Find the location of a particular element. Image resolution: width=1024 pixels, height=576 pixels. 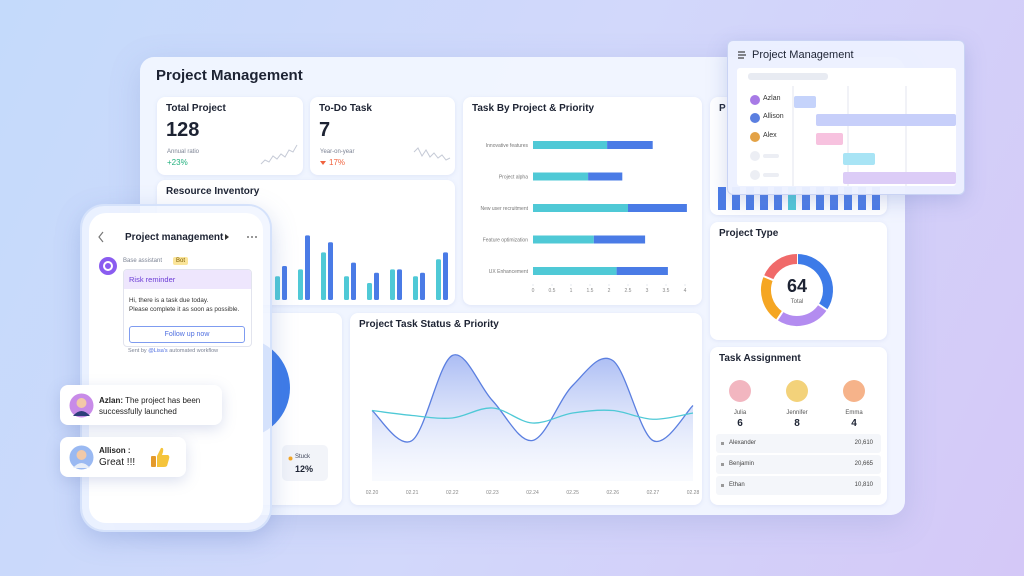

down-icon is located at coordinates (323, 163).